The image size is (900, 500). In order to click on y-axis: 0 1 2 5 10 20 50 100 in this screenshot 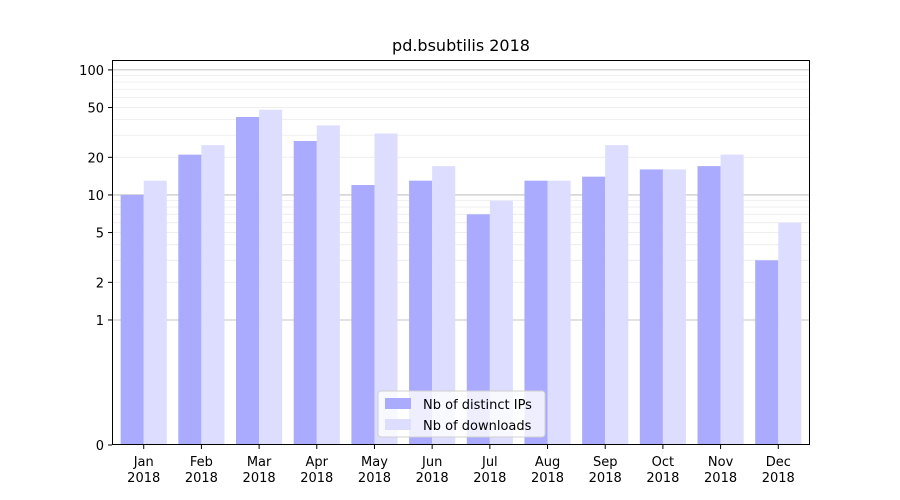, I will do `click(95, 259)`.